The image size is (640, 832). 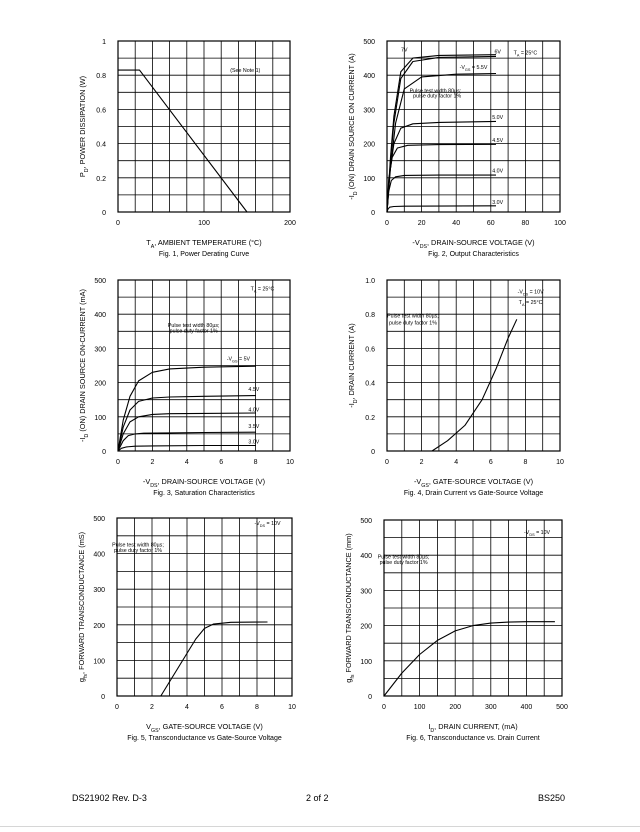 I want to click on x-axis-label: ID, DRAIN CURRENT, (mA), so click(x=472, y=728).